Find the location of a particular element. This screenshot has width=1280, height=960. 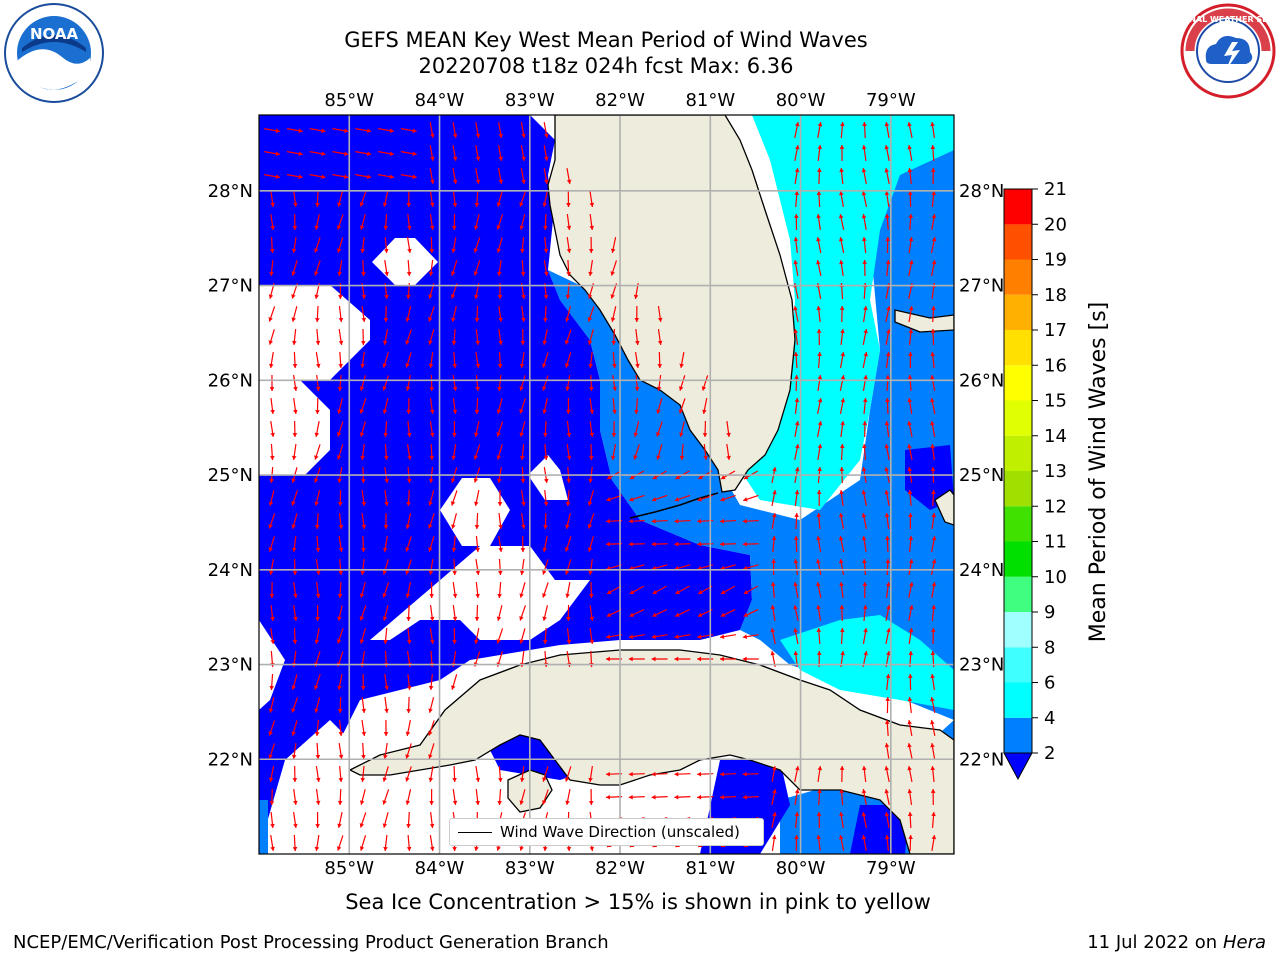

legend-line-swatch is located at coordinates (475, 832).